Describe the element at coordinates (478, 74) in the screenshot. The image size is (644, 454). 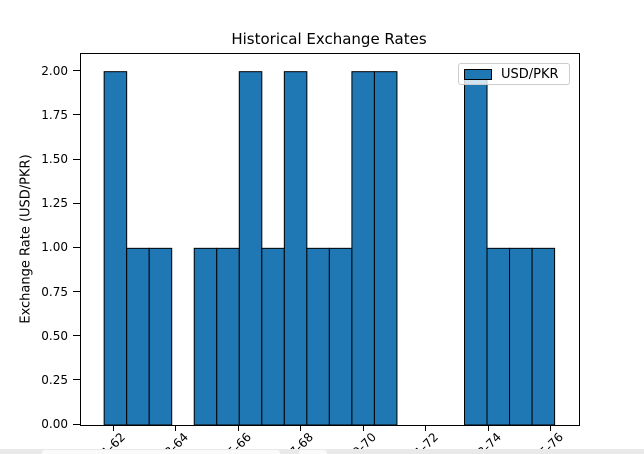
I see `legend-color-patch` at that location.